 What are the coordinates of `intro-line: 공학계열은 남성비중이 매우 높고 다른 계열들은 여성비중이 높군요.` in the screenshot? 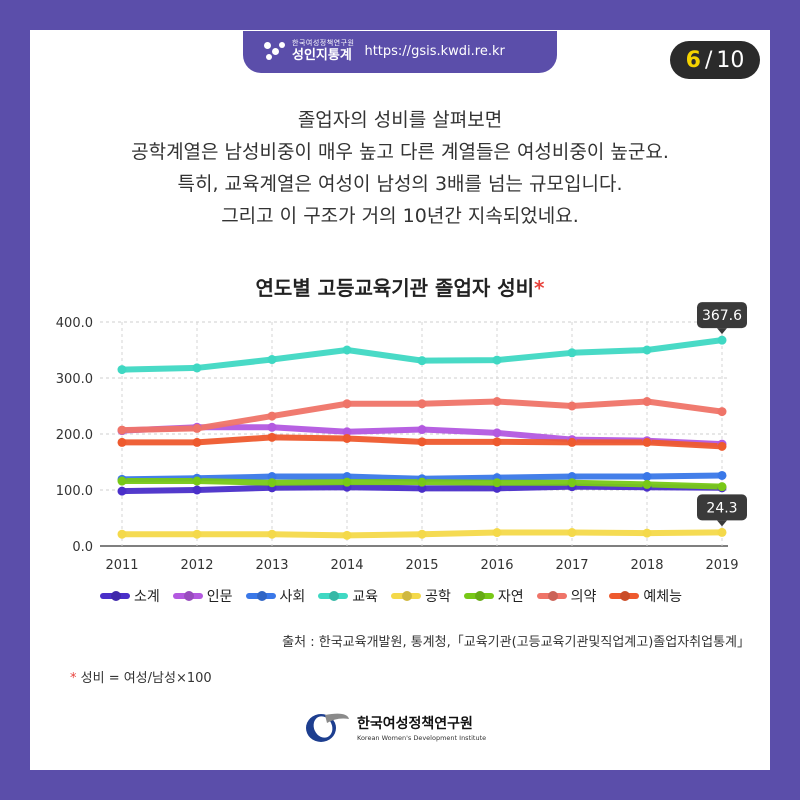 It's located at (400, 152).